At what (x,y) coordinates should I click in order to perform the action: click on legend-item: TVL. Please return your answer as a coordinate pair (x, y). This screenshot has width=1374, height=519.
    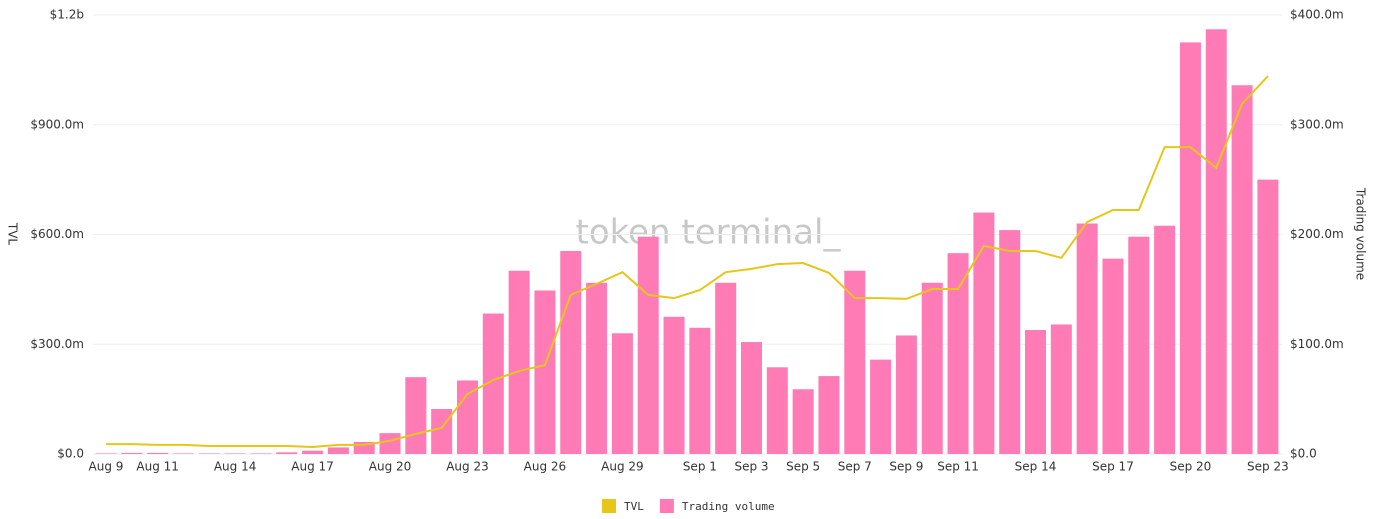
    Looking at the image, I should click on (623, 506).